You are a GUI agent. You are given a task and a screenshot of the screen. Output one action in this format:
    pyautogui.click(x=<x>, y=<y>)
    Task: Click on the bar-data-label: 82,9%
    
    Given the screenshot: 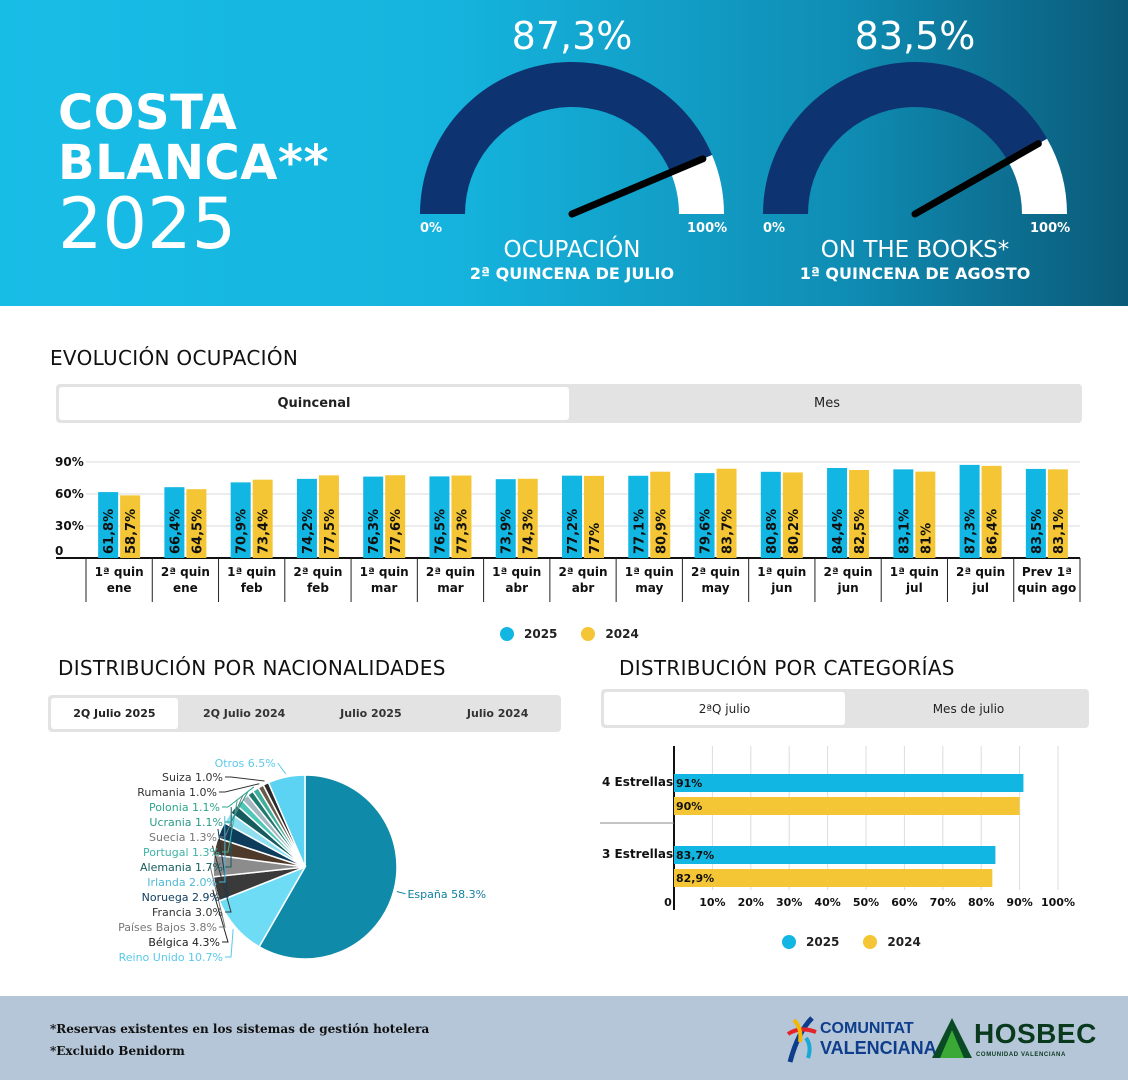 What is the action you would take?
    pyautogui.click(x=695, y=878)
    